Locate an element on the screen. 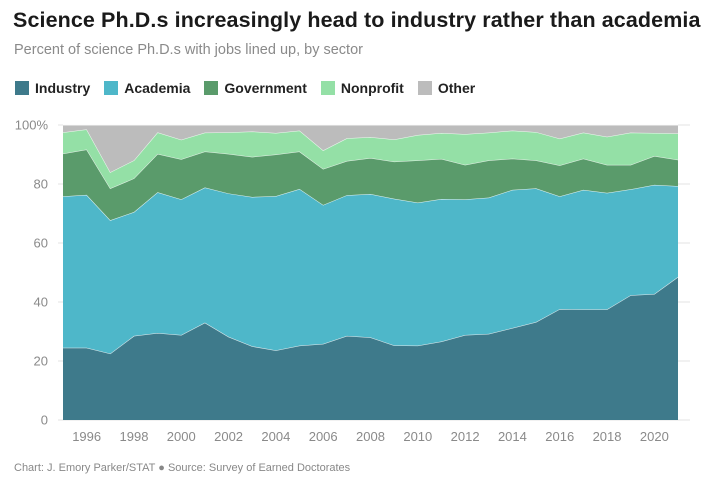 Image resolution: width=709 pixels, height=483 pixels. y-tick-label-100: 100% is located at coordinates (32, 125).